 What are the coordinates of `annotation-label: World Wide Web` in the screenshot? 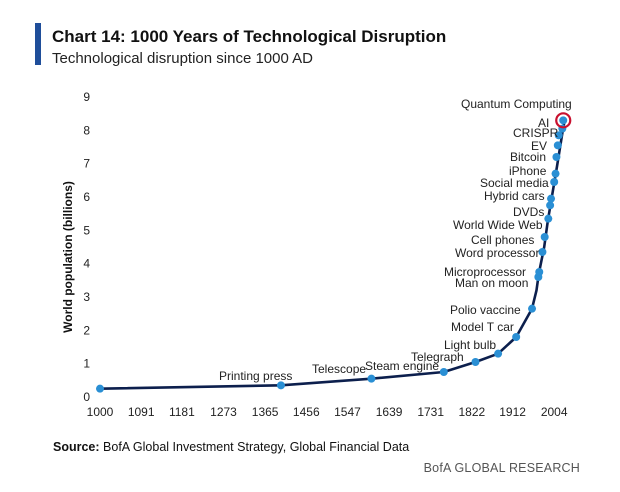 It's located at (498, 225).